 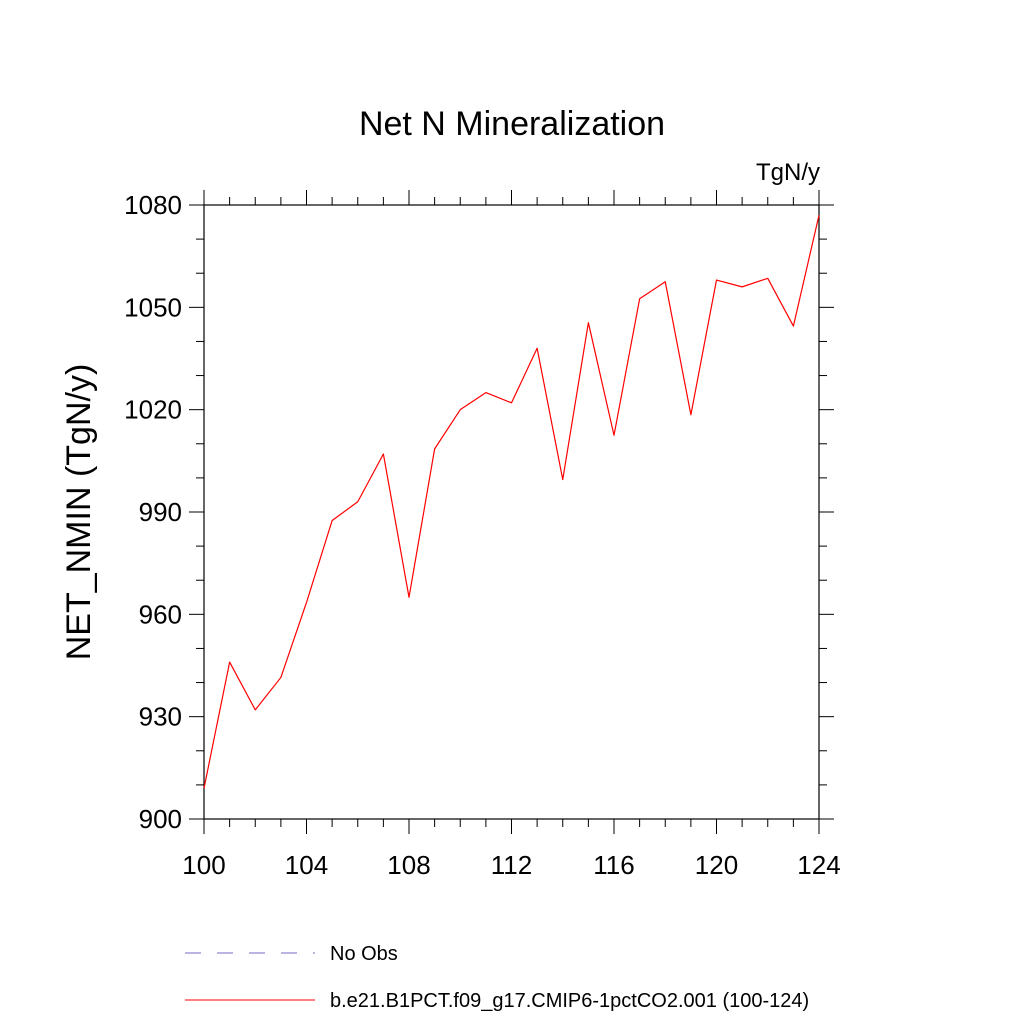 What do you see at coordinates (153, 410) in the screenshot?
I see `y-tick-label: 1020` at bounding box center [153, 410].